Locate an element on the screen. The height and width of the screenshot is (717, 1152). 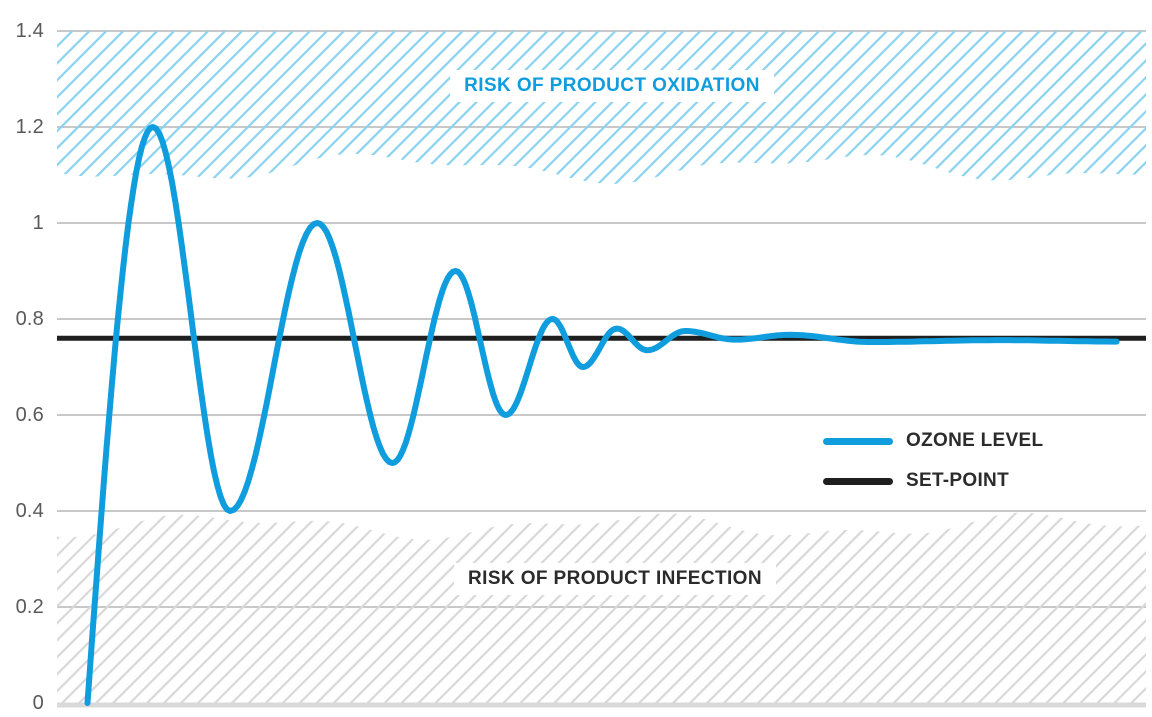
legend-label-set-point: SET-POINT is located at coordinates (957, 480).